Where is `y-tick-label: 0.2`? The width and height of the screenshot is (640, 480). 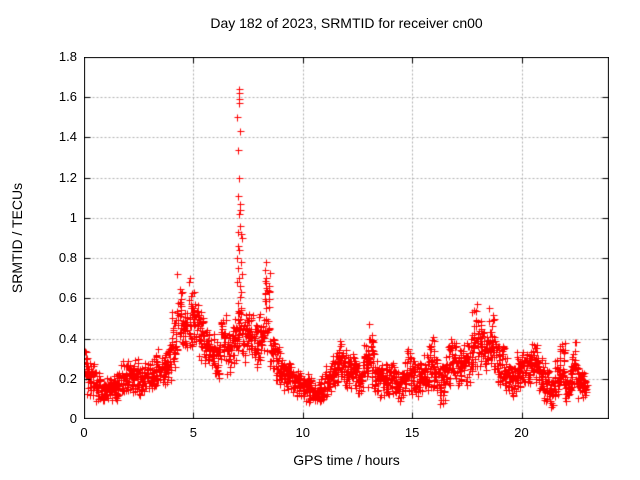 y-tick-label: 0.2 is located at coordinates (67, 378).